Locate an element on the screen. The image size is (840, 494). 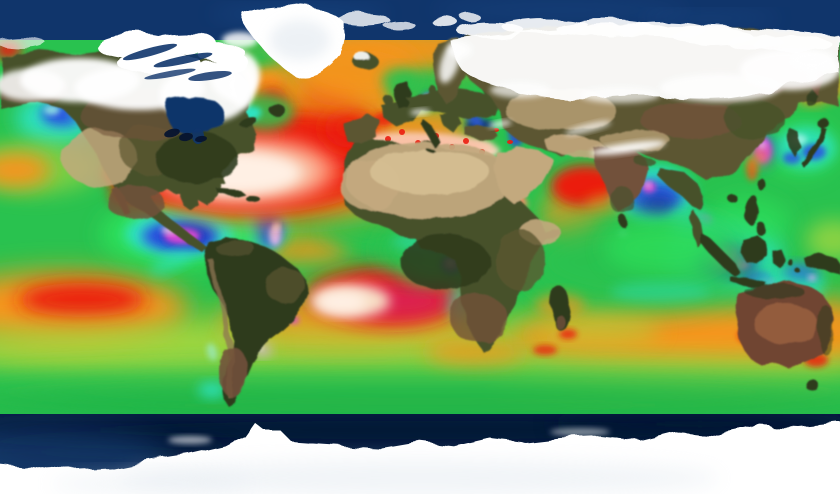
mountain-snow is located at coordinates (613, 98).